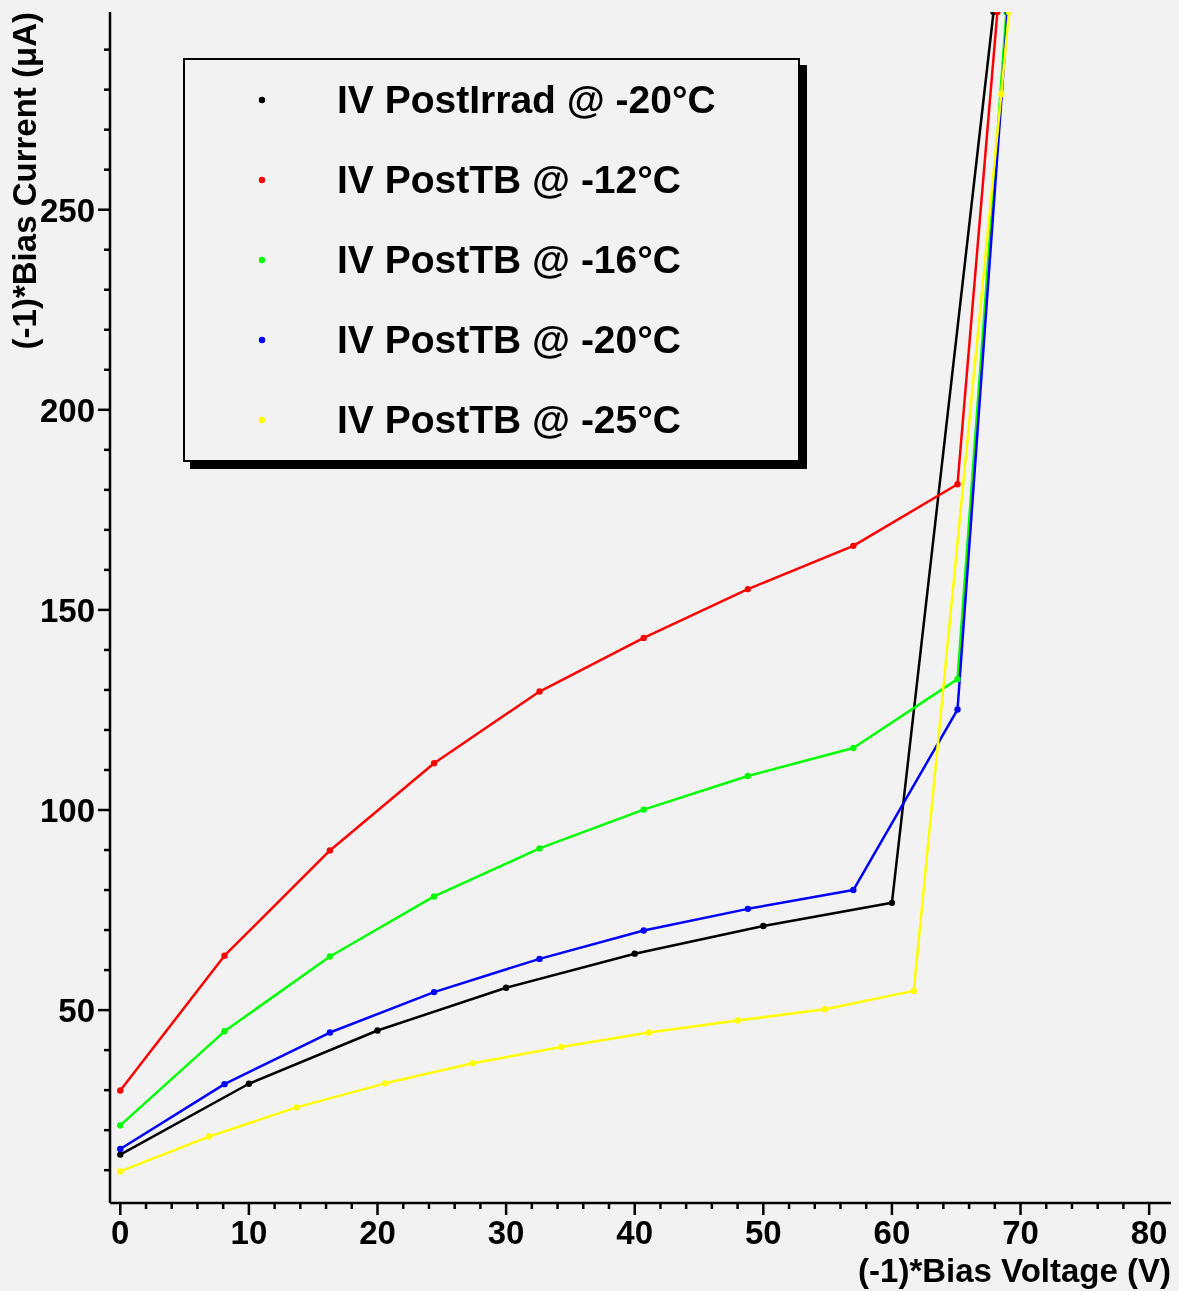  What do you see at coordinates (526, 100) in the screenshot?
I see `legend-label: IV PostIrrad @ -20°C` at bounding box center [526, 100].